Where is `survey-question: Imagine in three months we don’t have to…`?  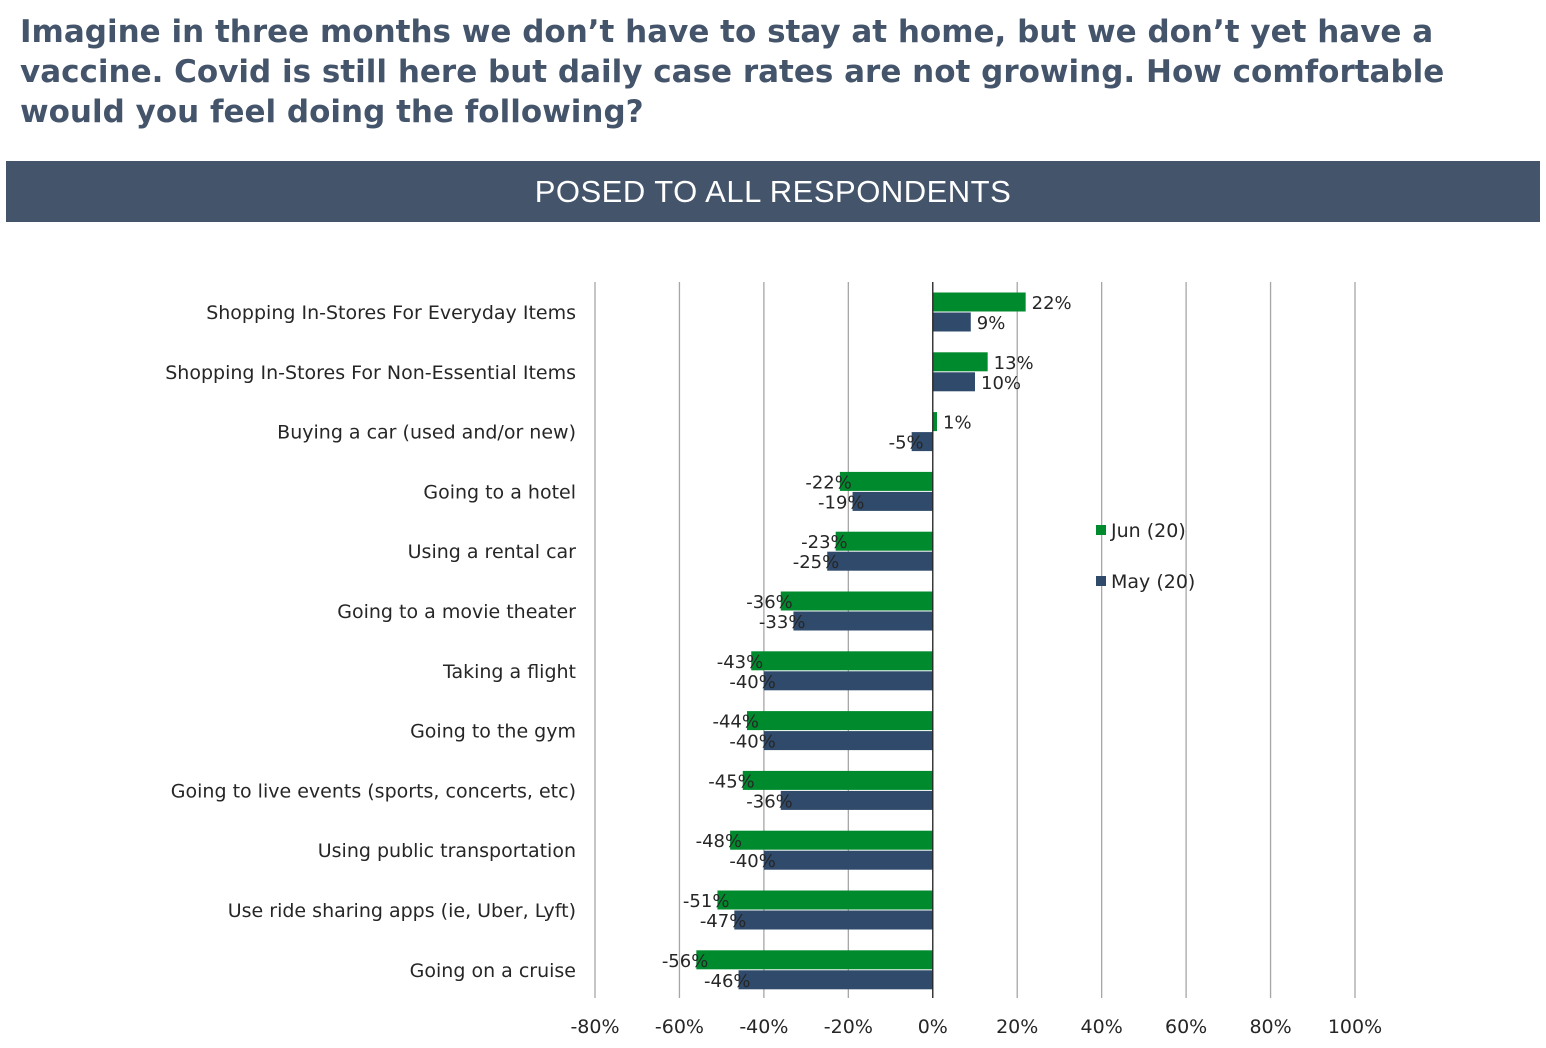 survey-question: Imagine in three months we don’t have to… is located at coordinates (732, 72).